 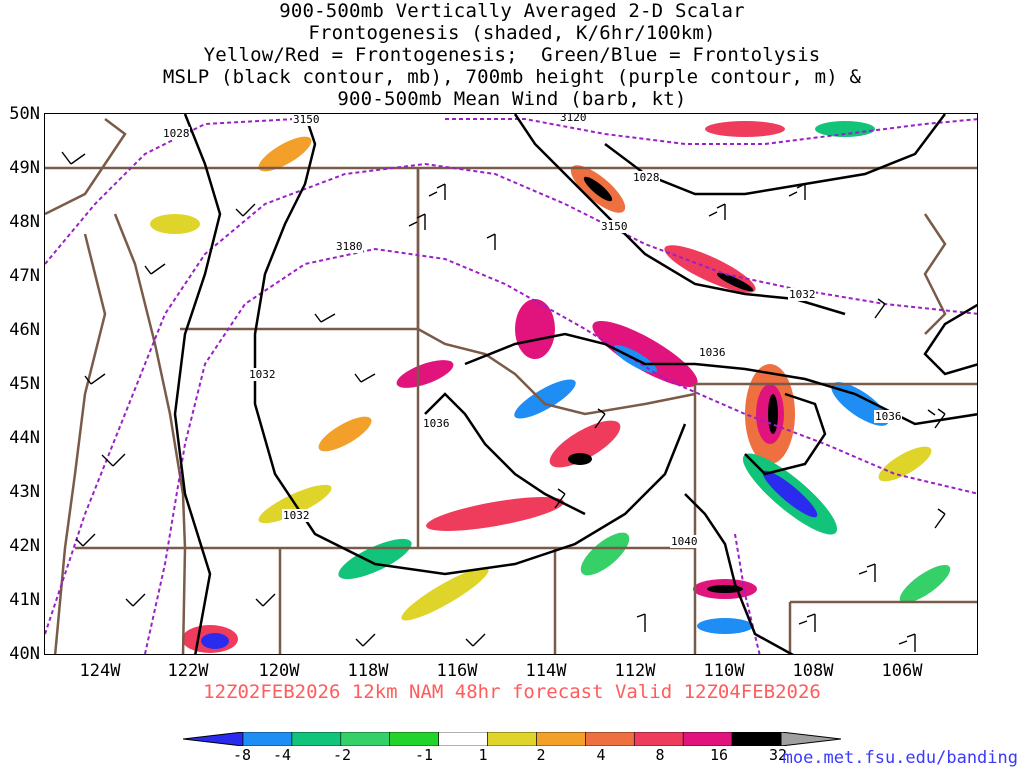 I want to click on lon-label-108w: 108W, so click(x=813, y=671).